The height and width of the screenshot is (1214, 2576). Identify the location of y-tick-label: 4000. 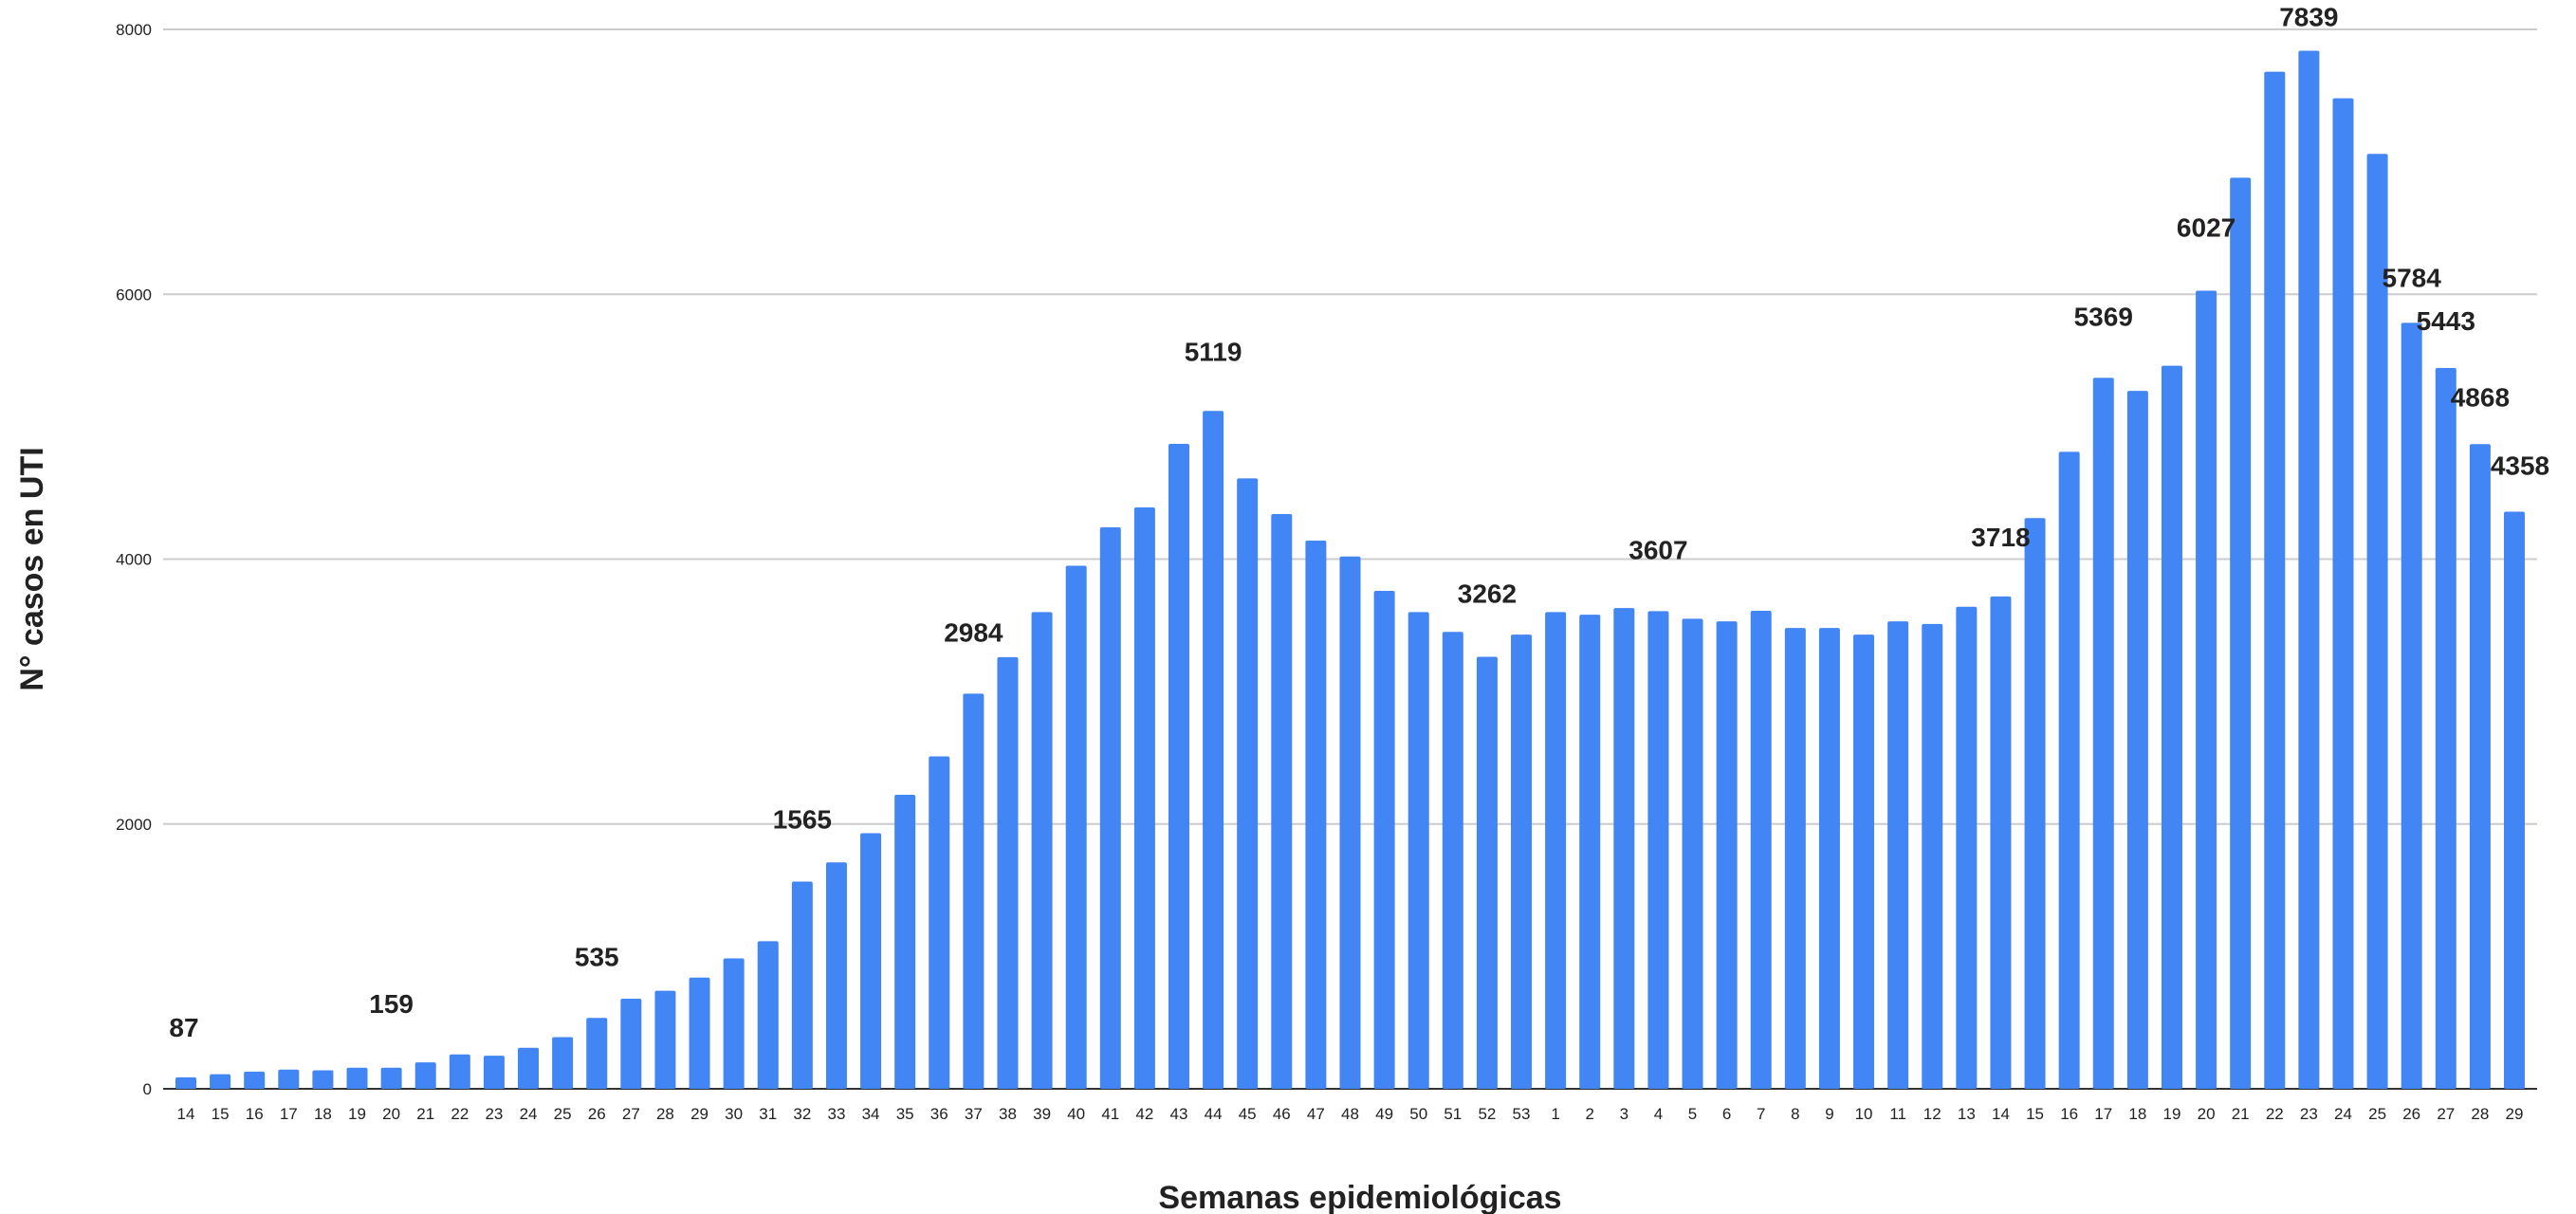
(134, 560).